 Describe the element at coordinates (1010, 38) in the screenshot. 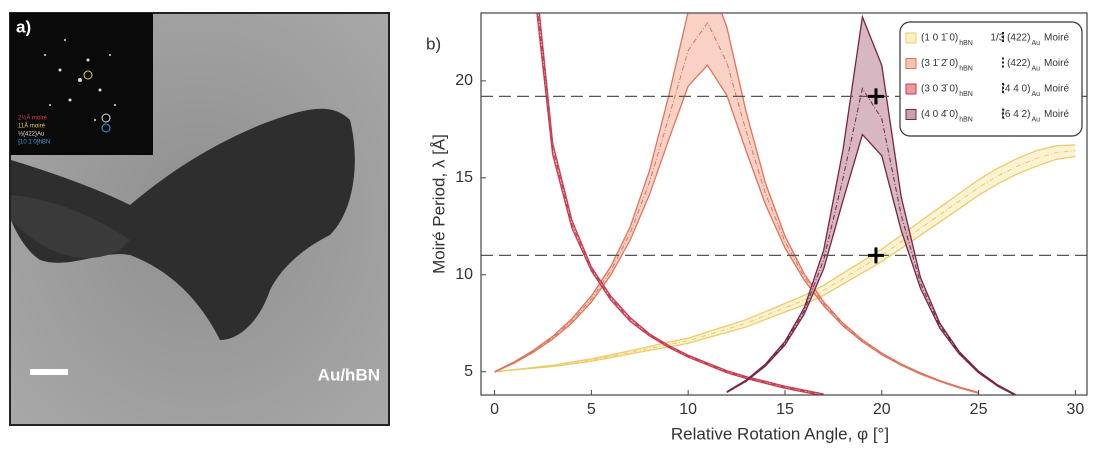

I see `legend-au: 1/3 (422)` at that location.